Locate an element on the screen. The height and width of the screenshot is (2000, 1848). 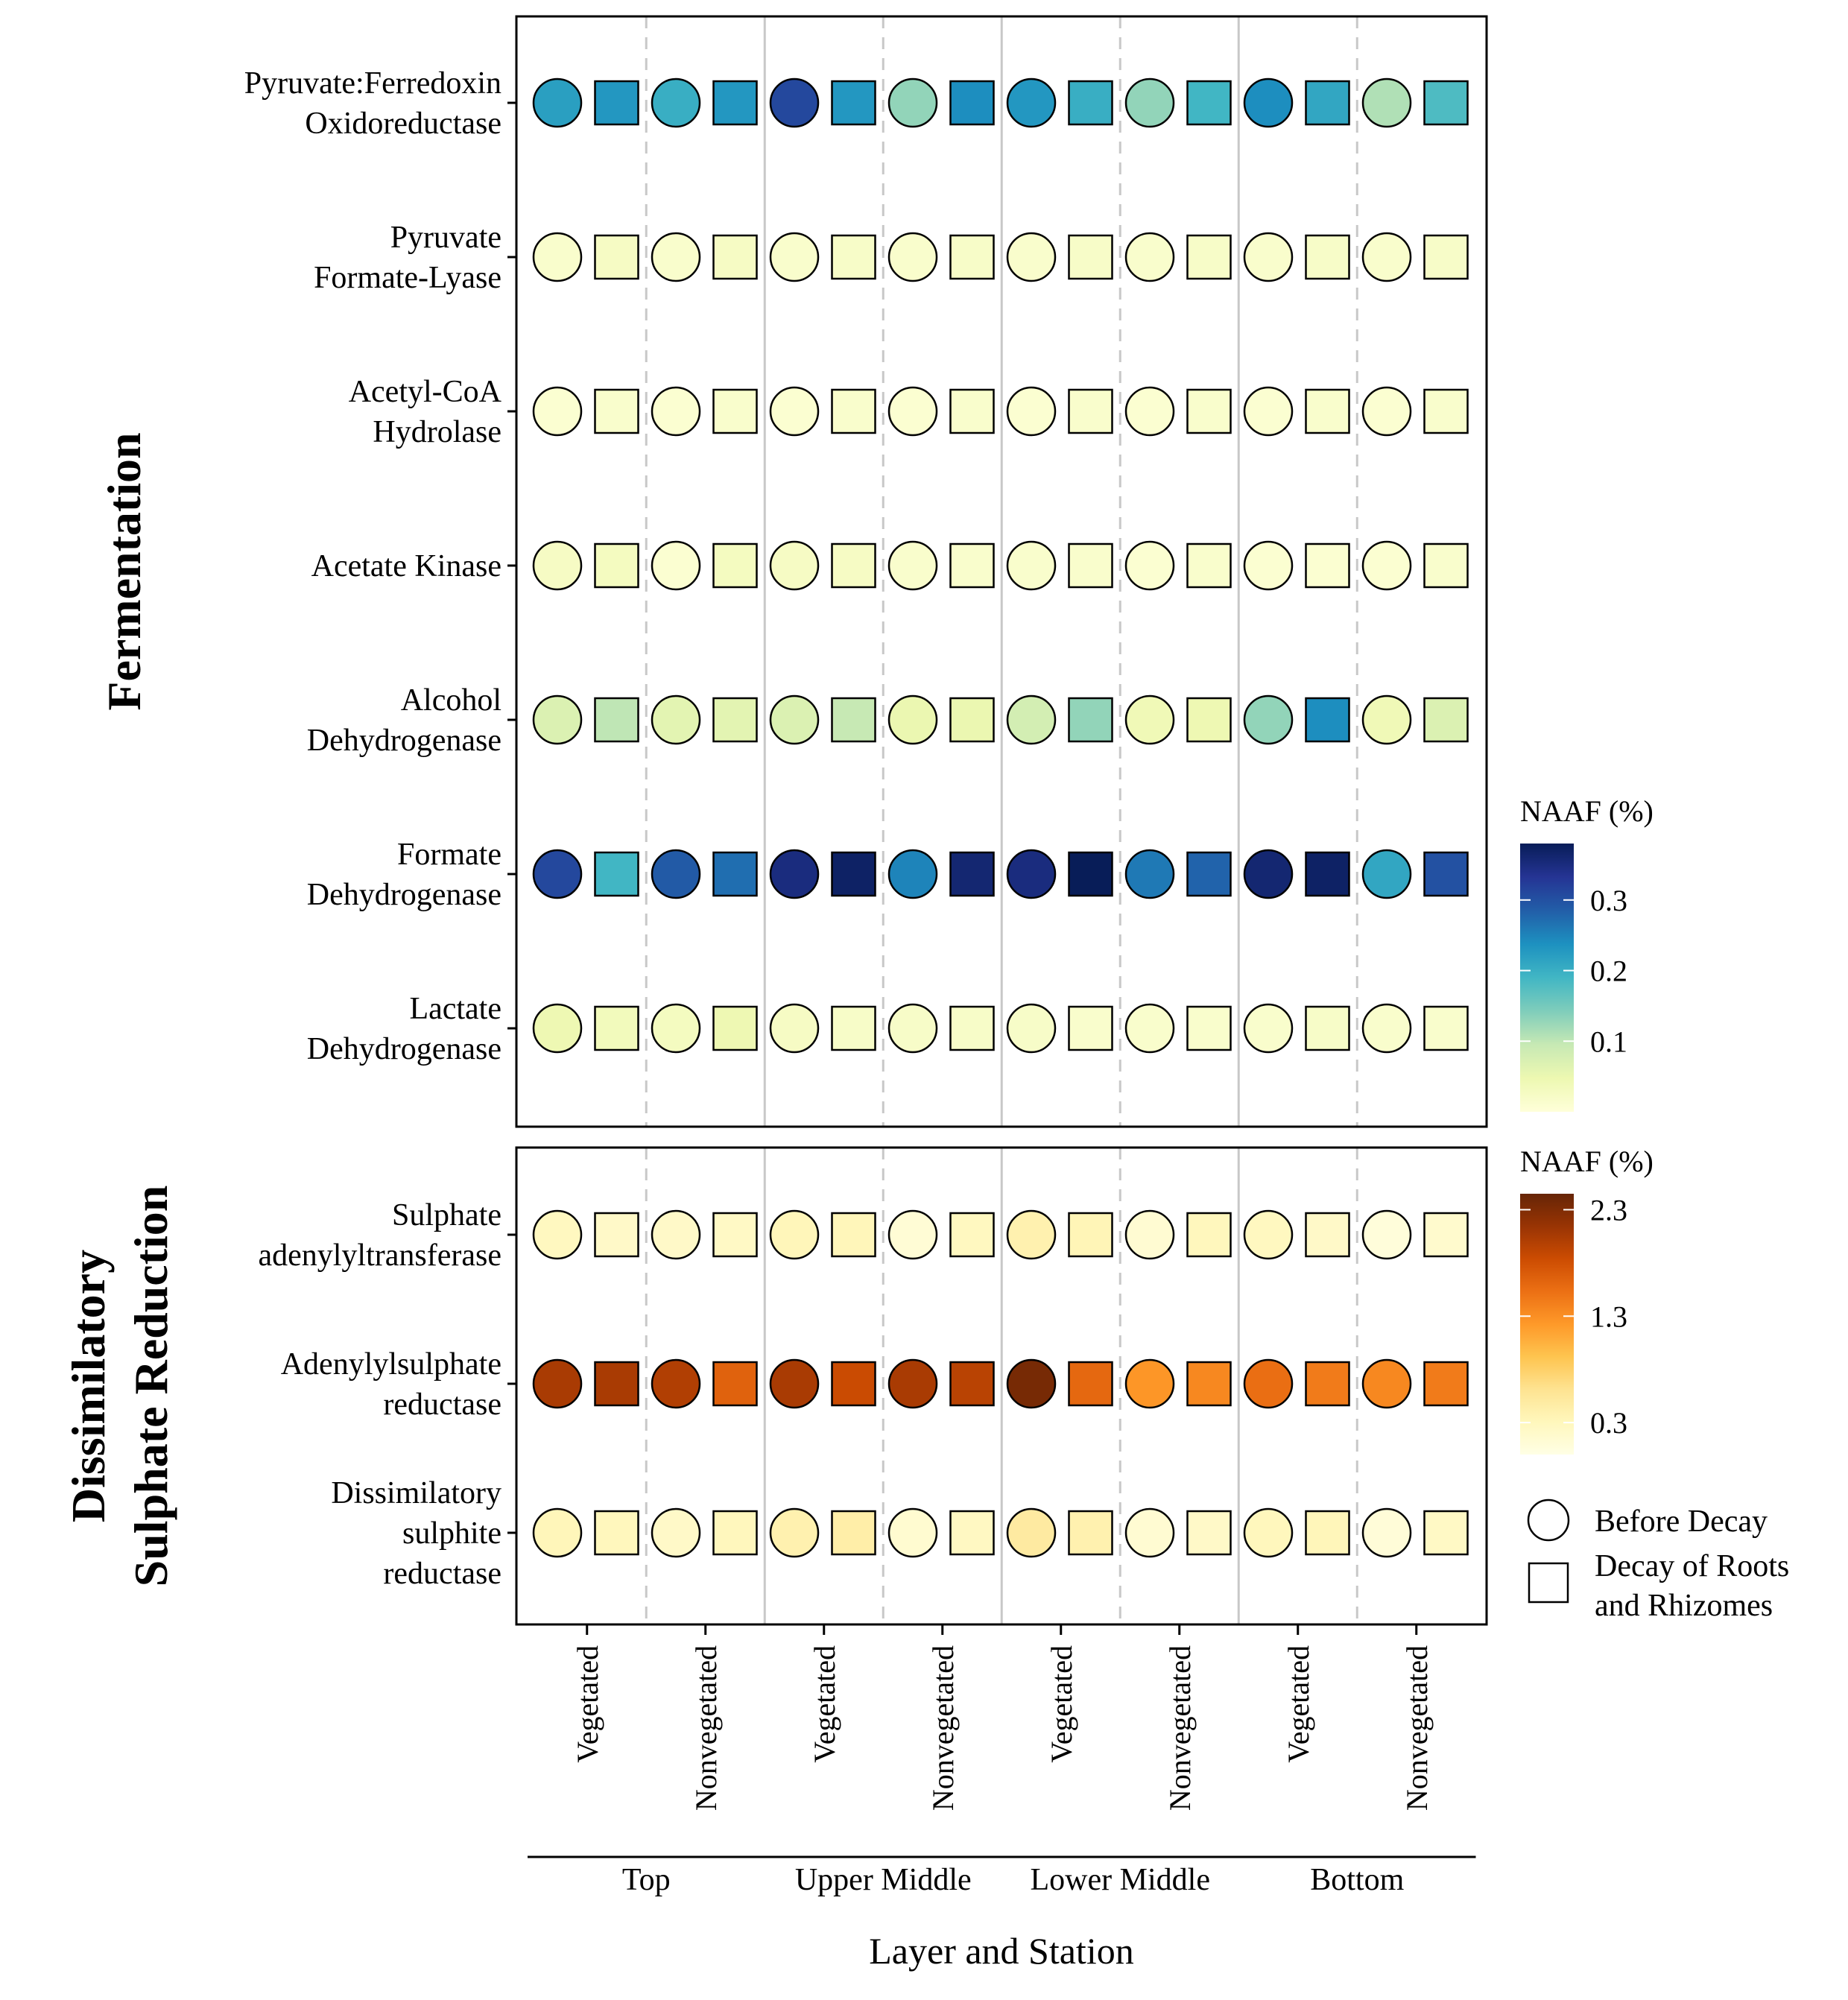
x-axis-title: Layer and Station is located at coordinates (1001, 1951).